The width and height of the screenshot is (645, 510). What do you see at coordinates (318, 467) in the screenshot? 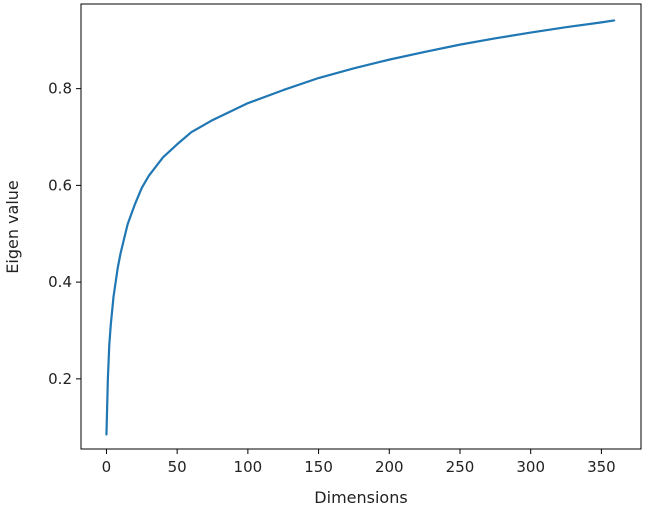
I see `x-tick-label: 150` at bounding box center [318, 467].